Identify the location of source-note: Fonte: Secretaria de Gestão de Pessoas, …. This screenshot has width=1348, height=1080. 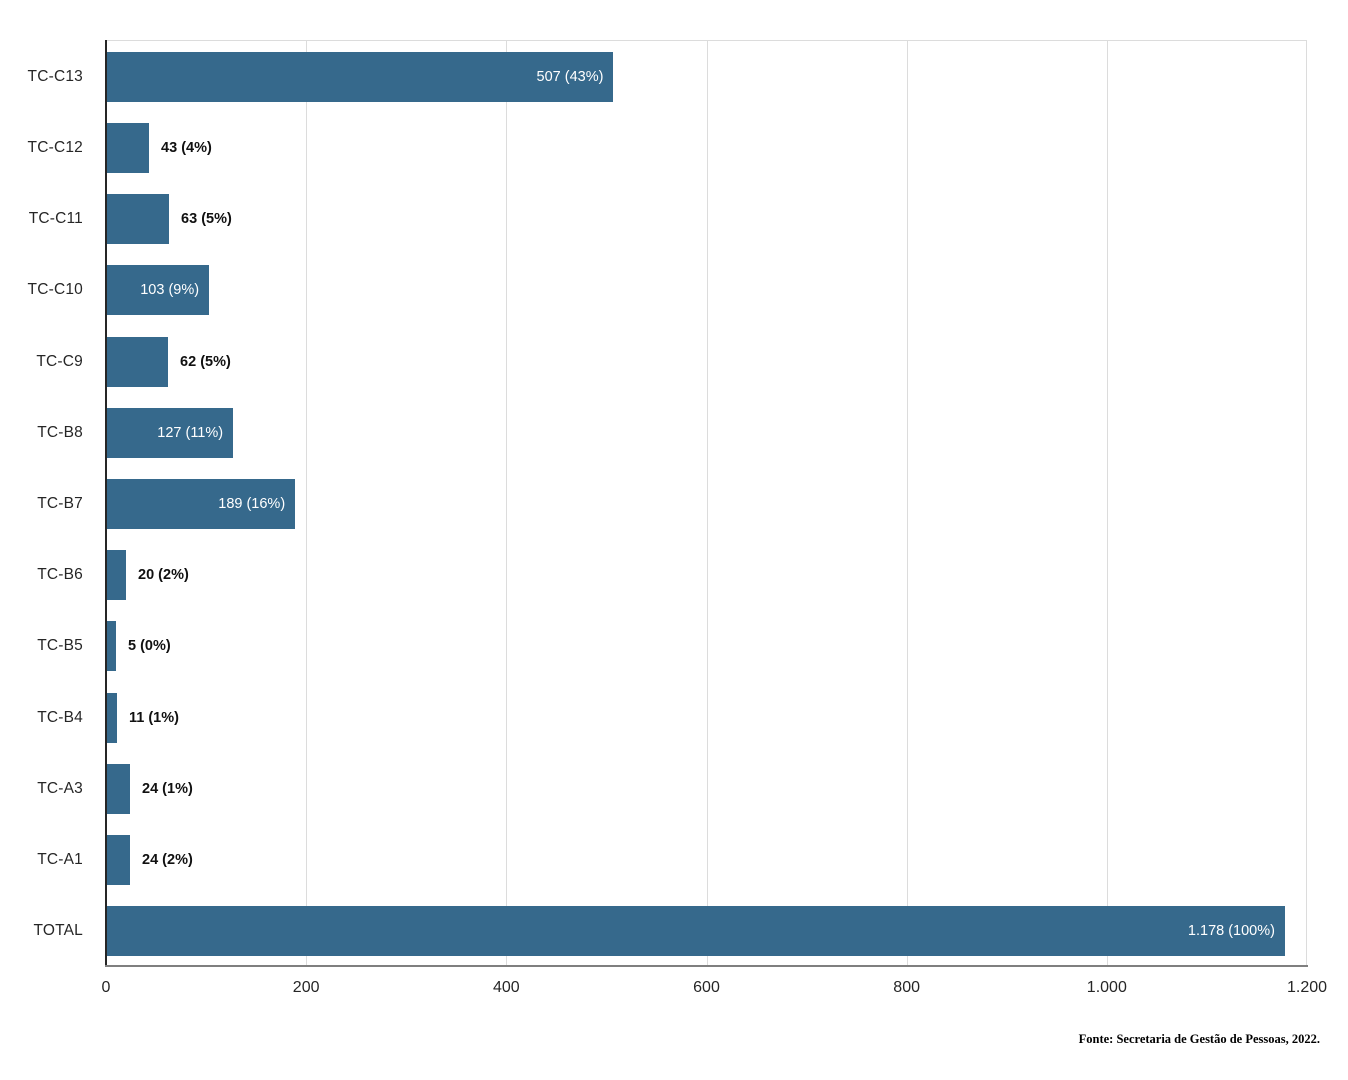
(1199, 1039).